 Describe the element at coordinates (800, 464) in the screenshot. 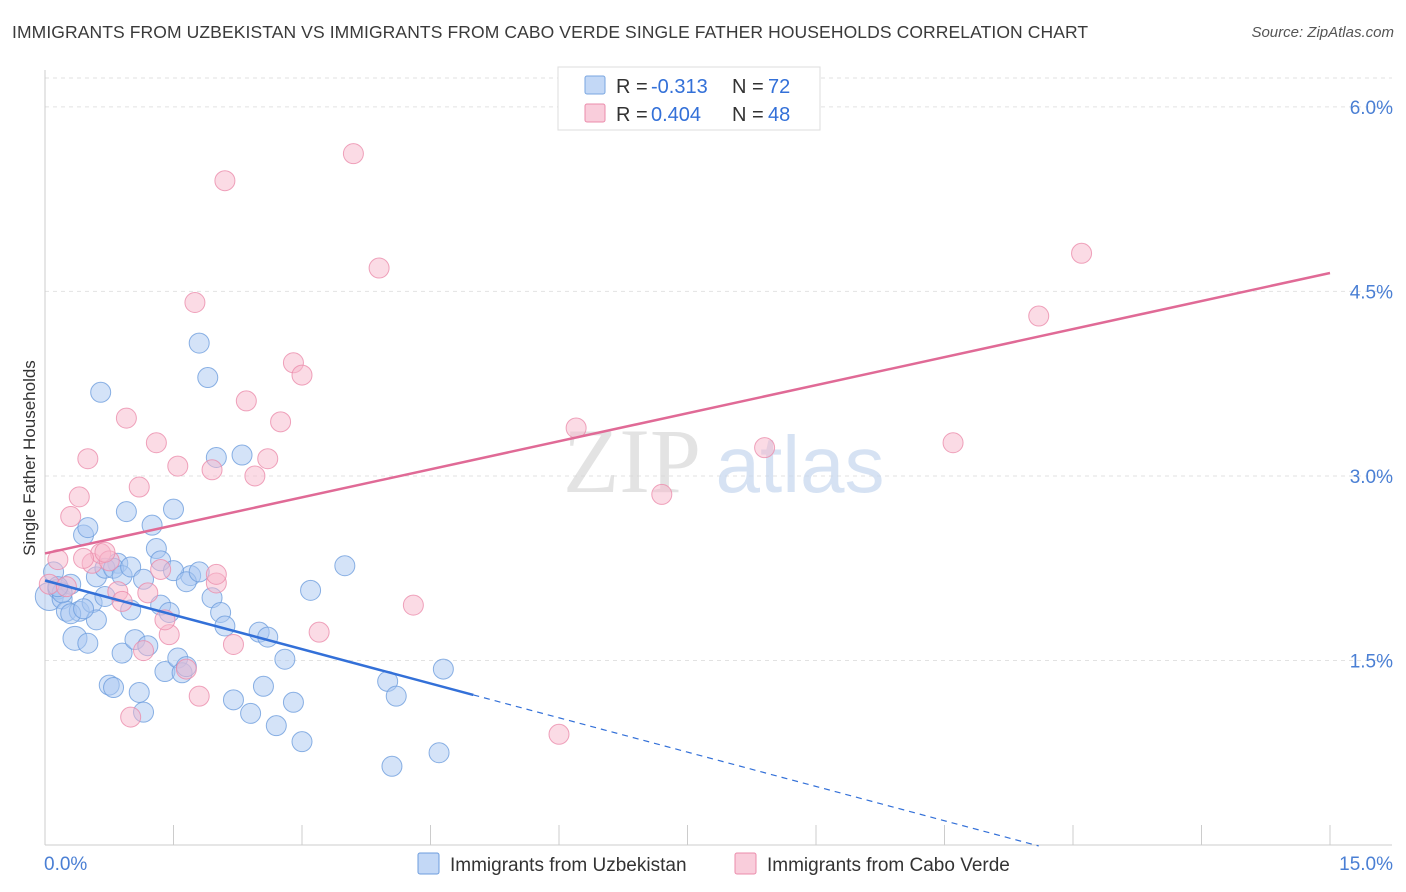

I see `watermark-atlas: atlas` at that location.